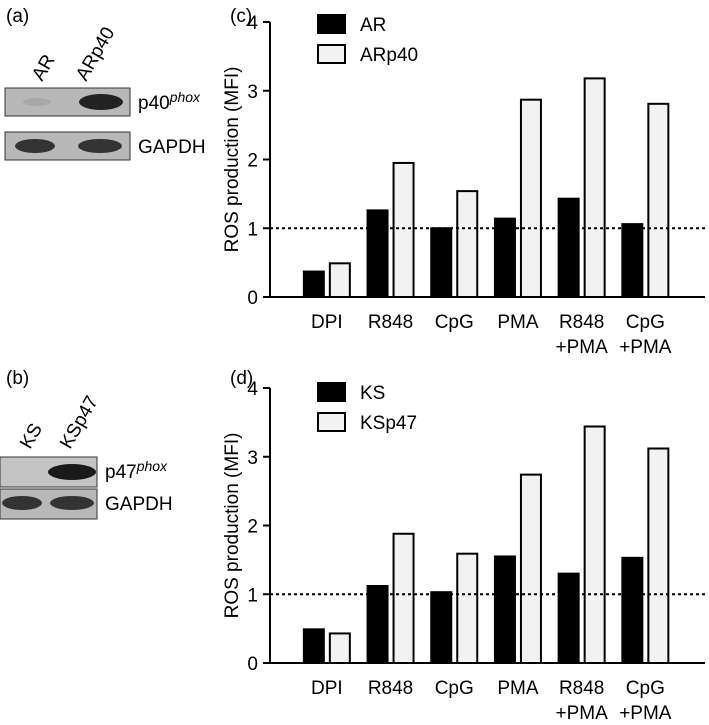  I want to click on lane-label: KSp47, so click(79, 423).